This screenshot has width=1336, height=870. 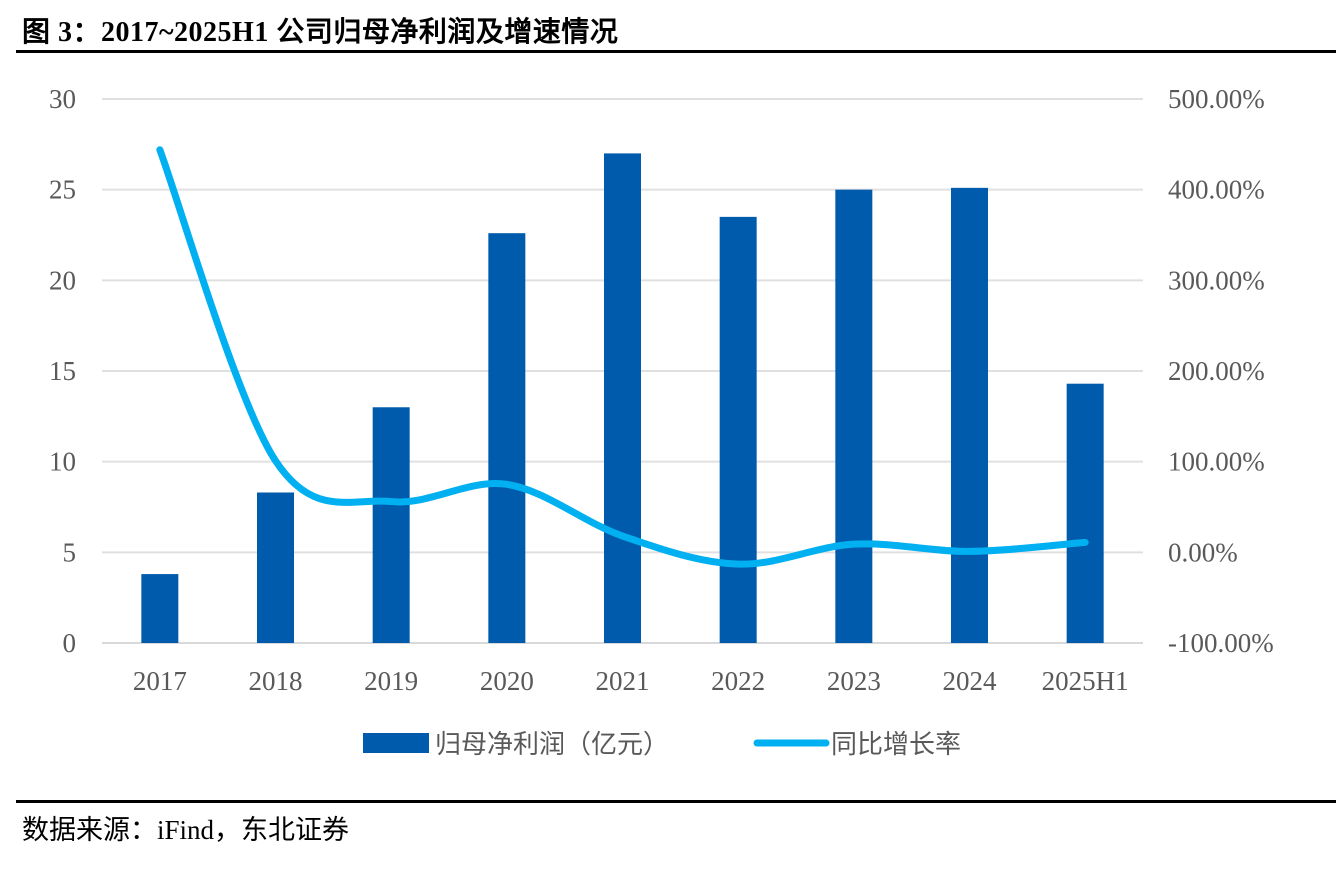 I want to click on y-tick-label: 30, so click(x=62, y=99).